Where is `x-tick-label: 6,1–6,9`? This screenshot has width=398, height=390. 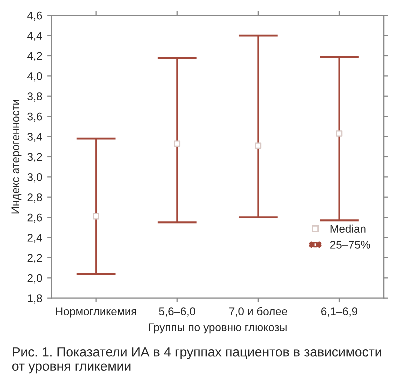
x-tick-label: 6,1–6,9 is located at coordinates (340, 312).